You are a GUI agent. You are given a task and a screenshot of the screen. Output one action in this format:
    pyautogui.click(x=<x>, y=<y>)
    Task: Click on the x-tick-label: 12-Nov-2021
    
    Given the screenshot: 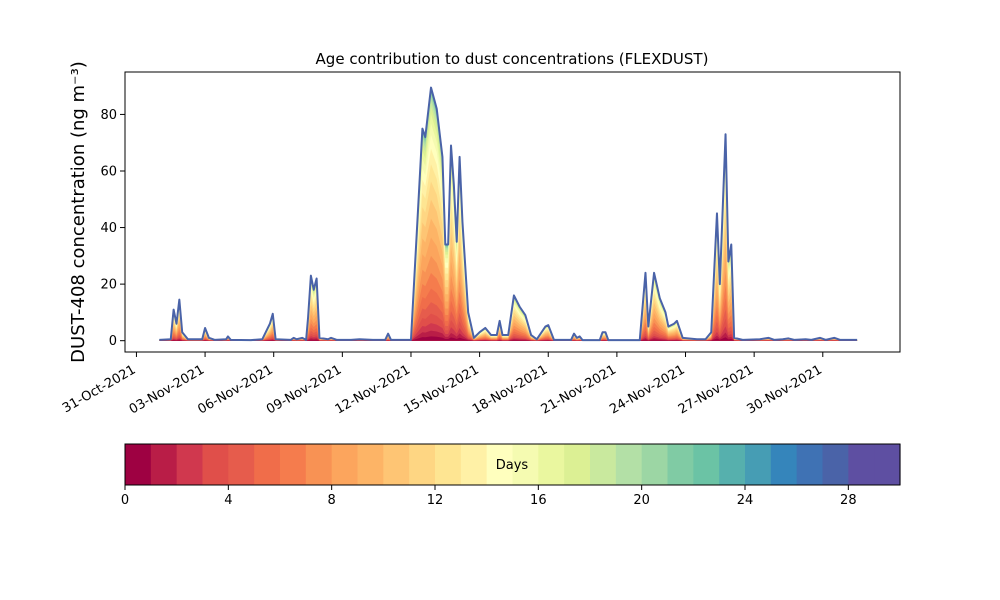 What is the action you would take?
    pyautogui.click(x=373, y=389)
    